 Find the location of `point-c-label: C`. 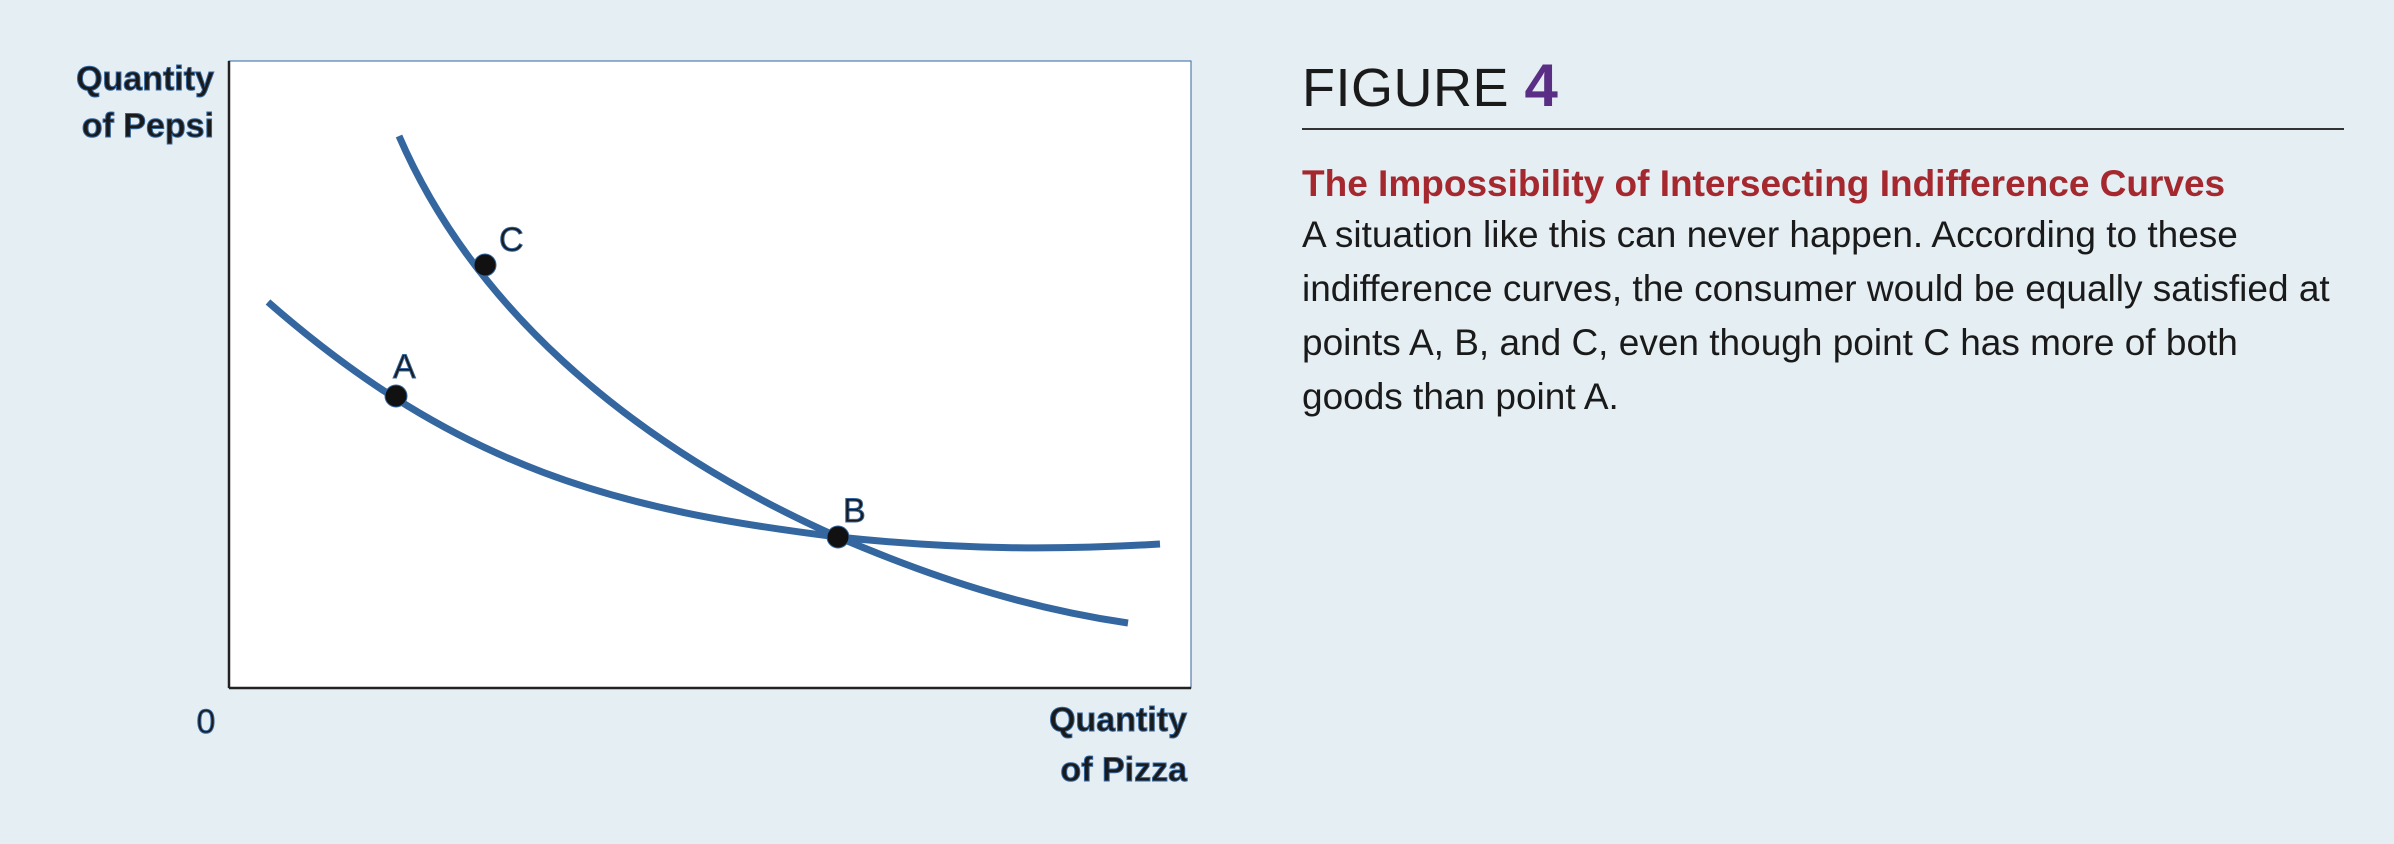

point-c-label: C is located at coordinates (511, 240).